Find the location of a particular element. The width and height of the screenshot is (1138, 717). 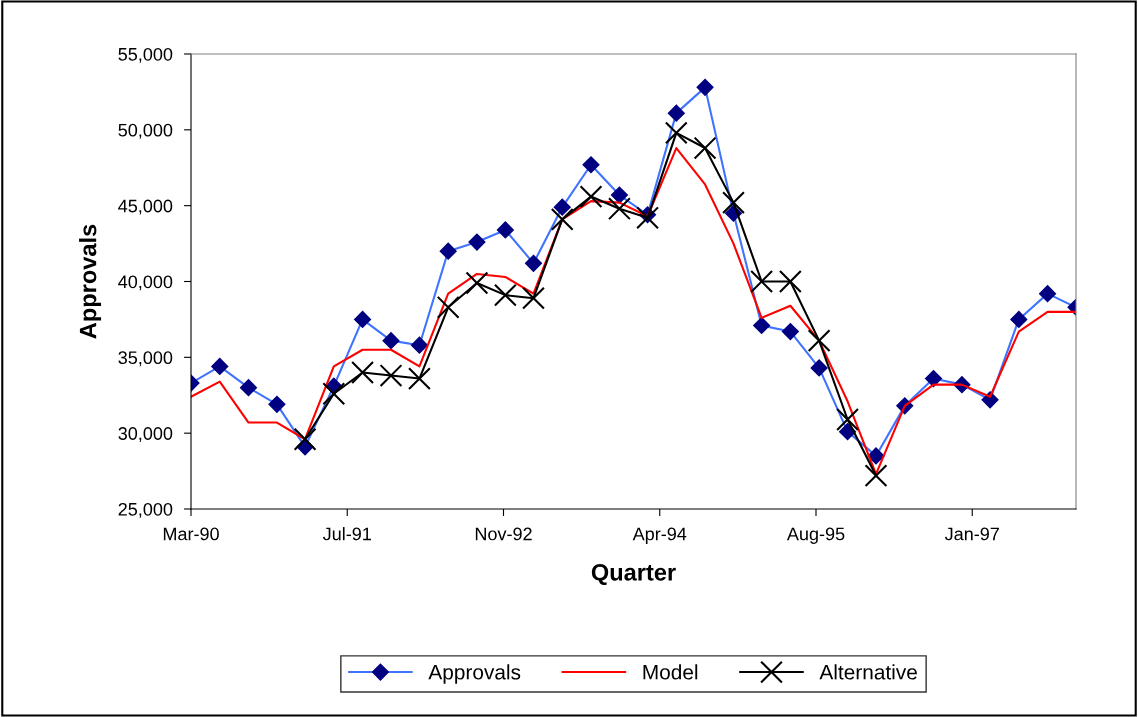

y-axis-title: Approvals is located at coordinates (90, 281).